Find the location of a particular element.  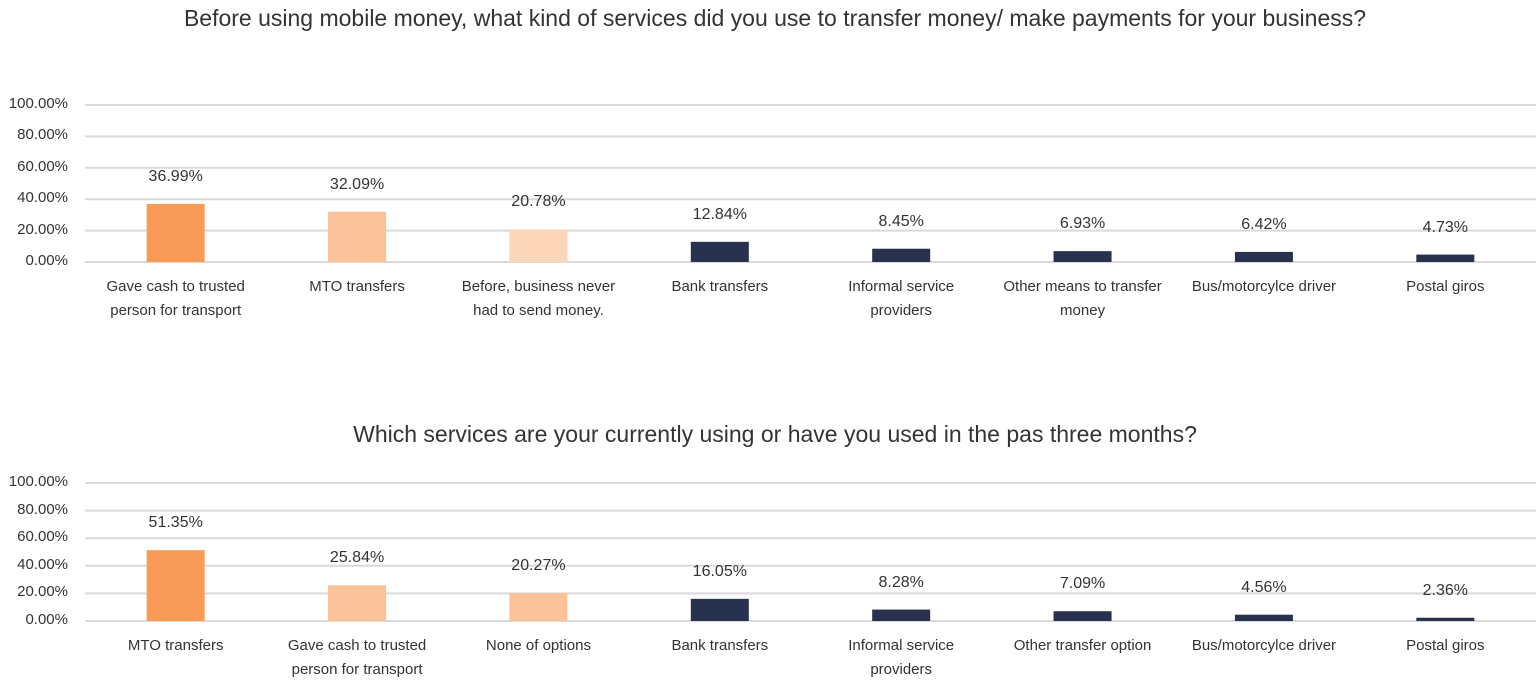

value-label: 2.36% is located at coordinates (1445, 590).